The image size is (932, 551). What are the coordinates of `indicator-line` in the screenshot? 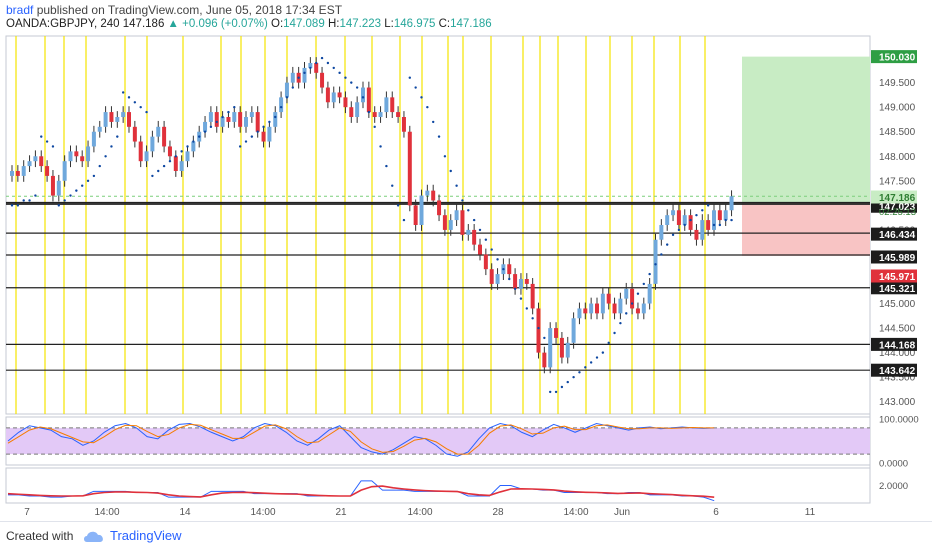 It's located at (361, 491).